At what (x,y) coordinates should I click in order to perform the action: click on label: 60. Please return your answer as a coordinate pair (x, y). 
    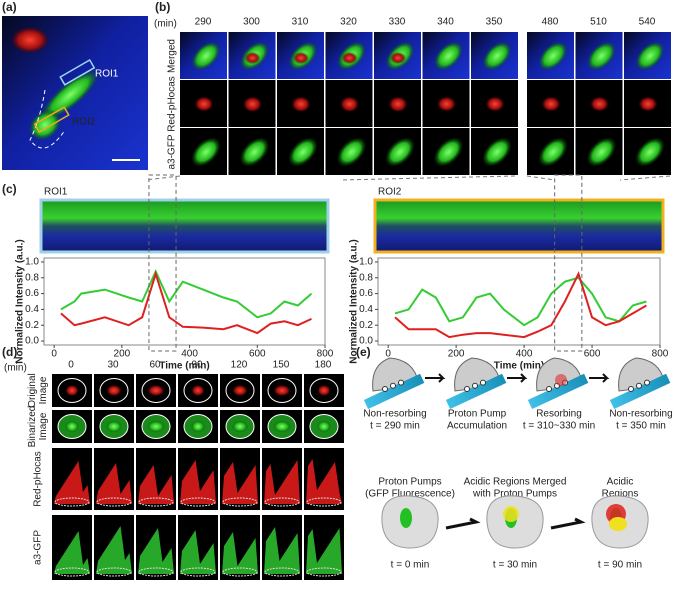
    Looking at the image, I should click on (155, 365).